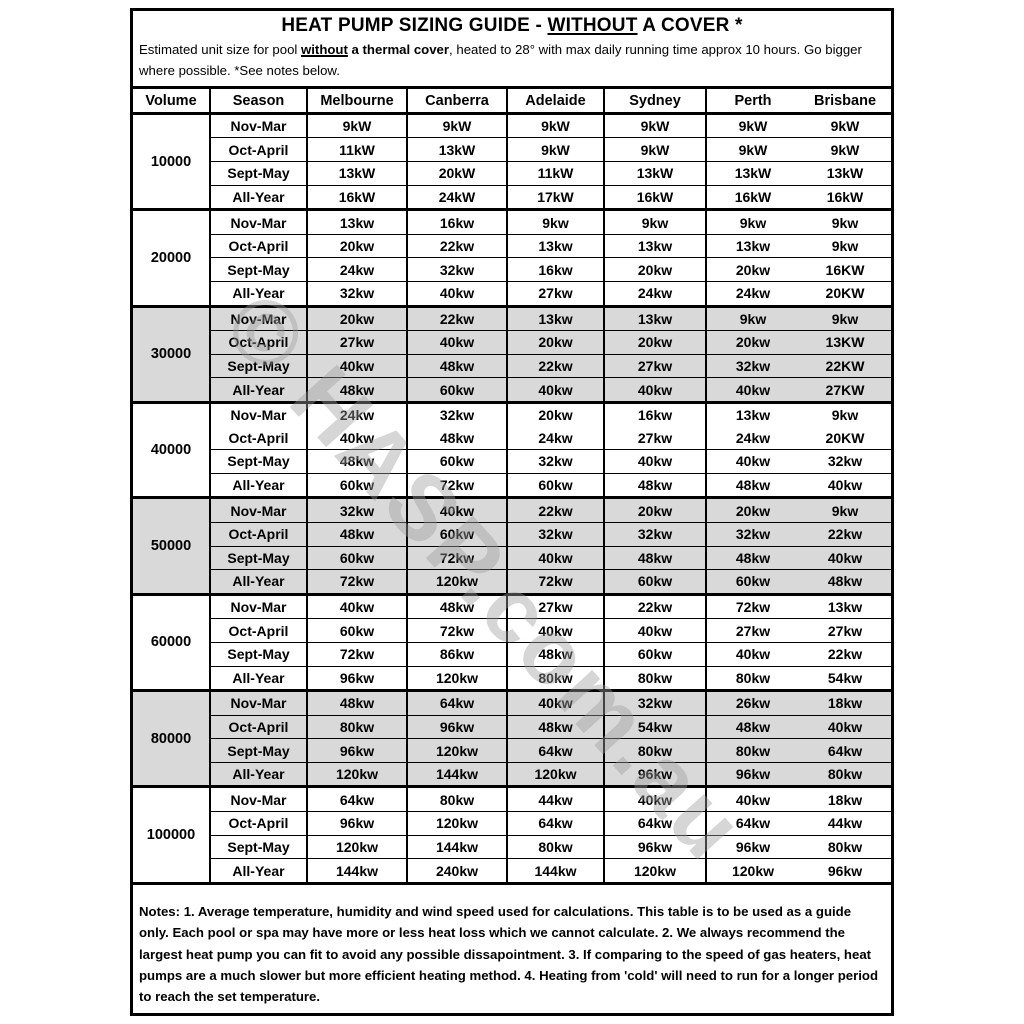  I want to click on volume-cell: 50000, so click(171, 545).